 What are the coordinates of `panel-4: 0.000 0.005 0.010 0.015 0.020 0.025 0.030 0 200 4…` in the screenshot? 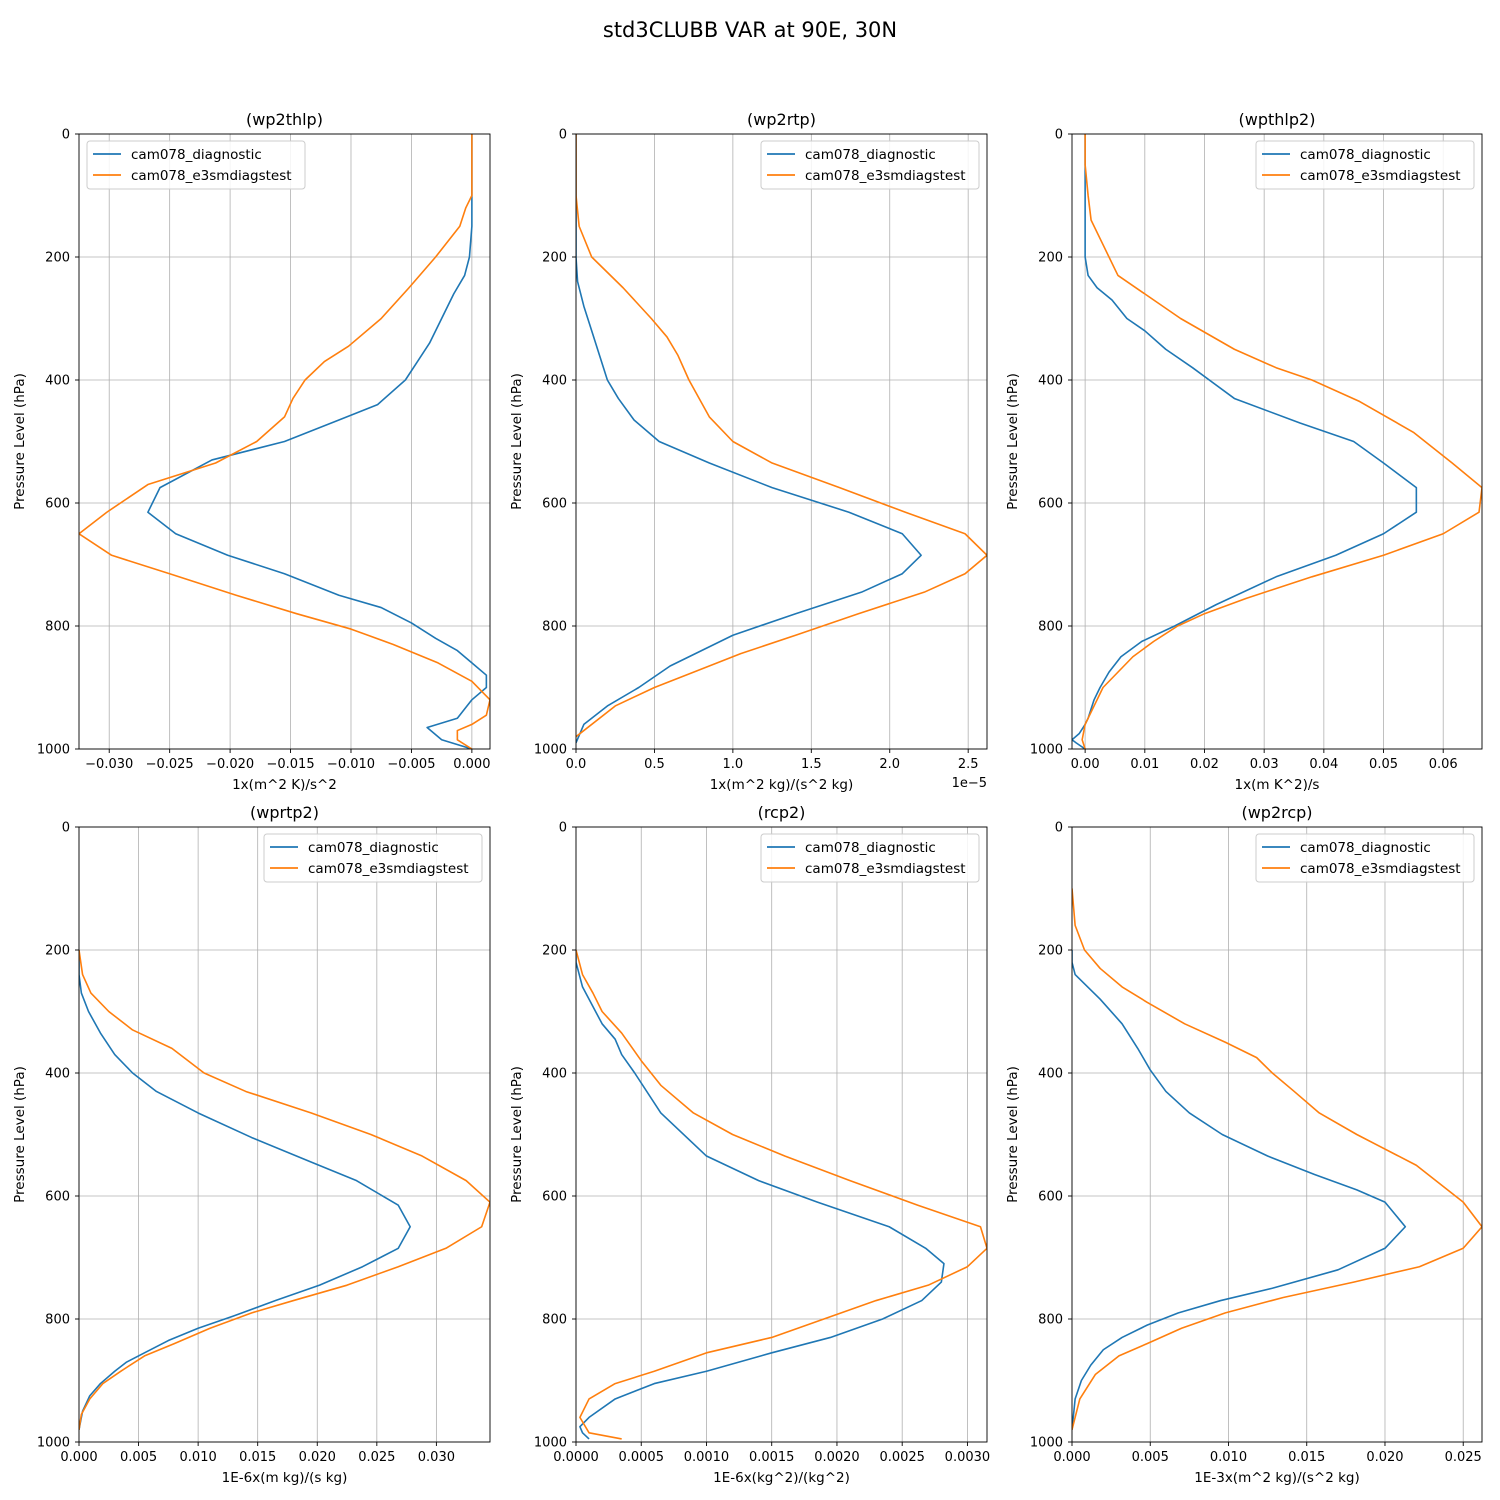 It's located at (251, 1144).